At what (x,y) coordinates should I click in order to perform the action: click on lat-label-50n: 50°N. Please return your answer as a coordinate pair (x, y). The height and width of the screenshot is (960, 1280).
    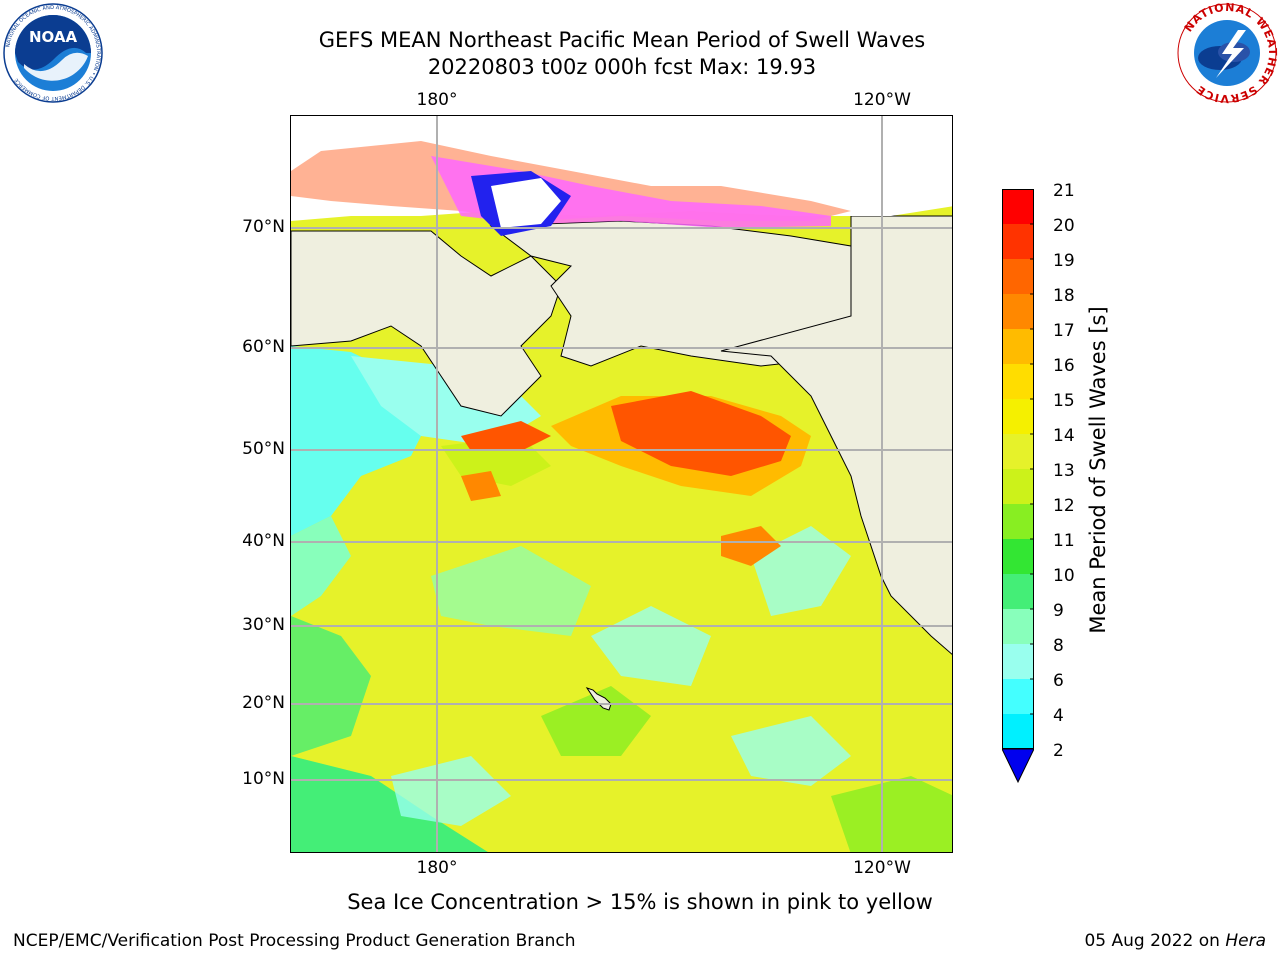
    Looking at the image, I should click on (263, 449).